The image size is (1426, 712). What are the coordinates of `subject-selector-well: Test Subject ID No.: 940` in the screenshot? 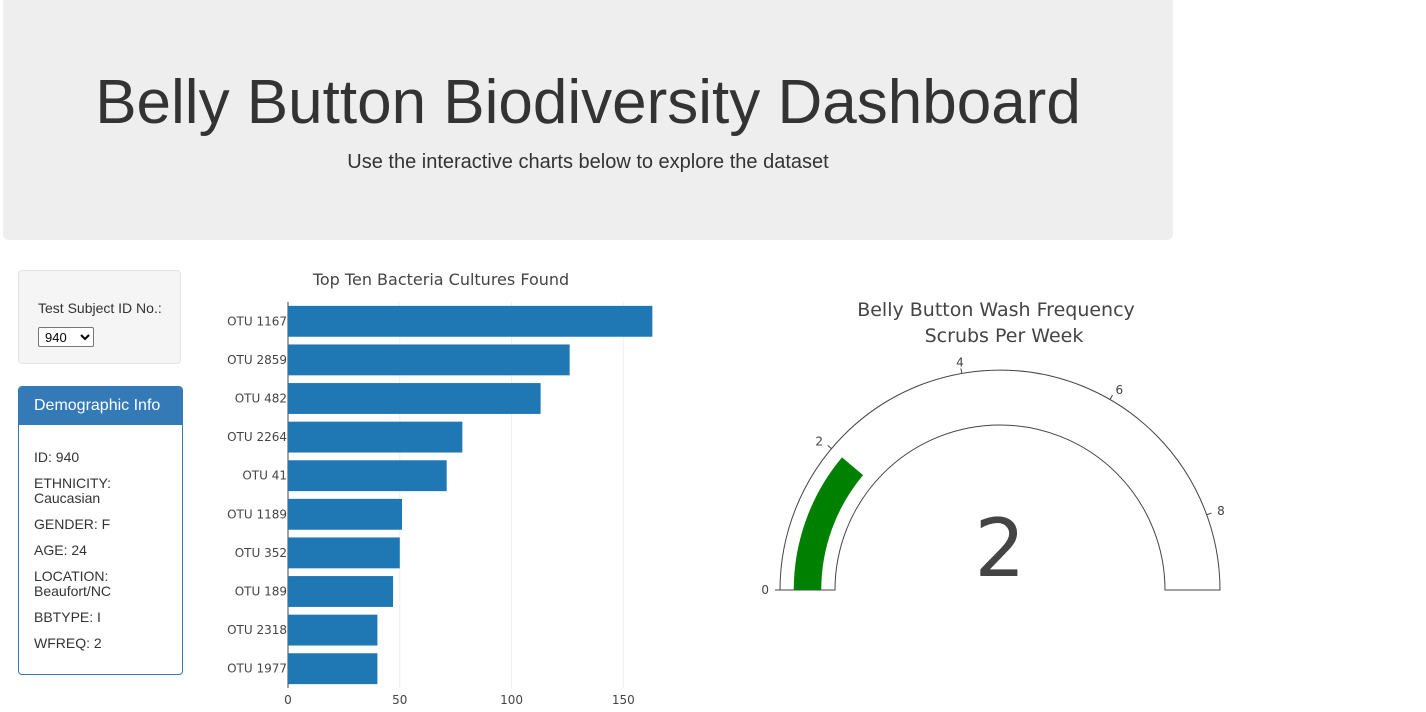 It's located at (99, 317).